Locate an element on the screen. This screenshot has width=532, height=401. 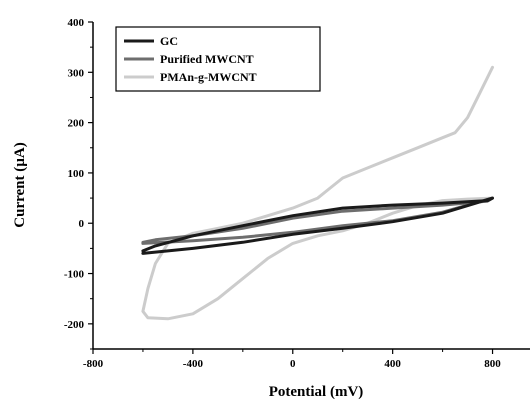
x-tick-label: -800 is located at coordinates (93, 364).